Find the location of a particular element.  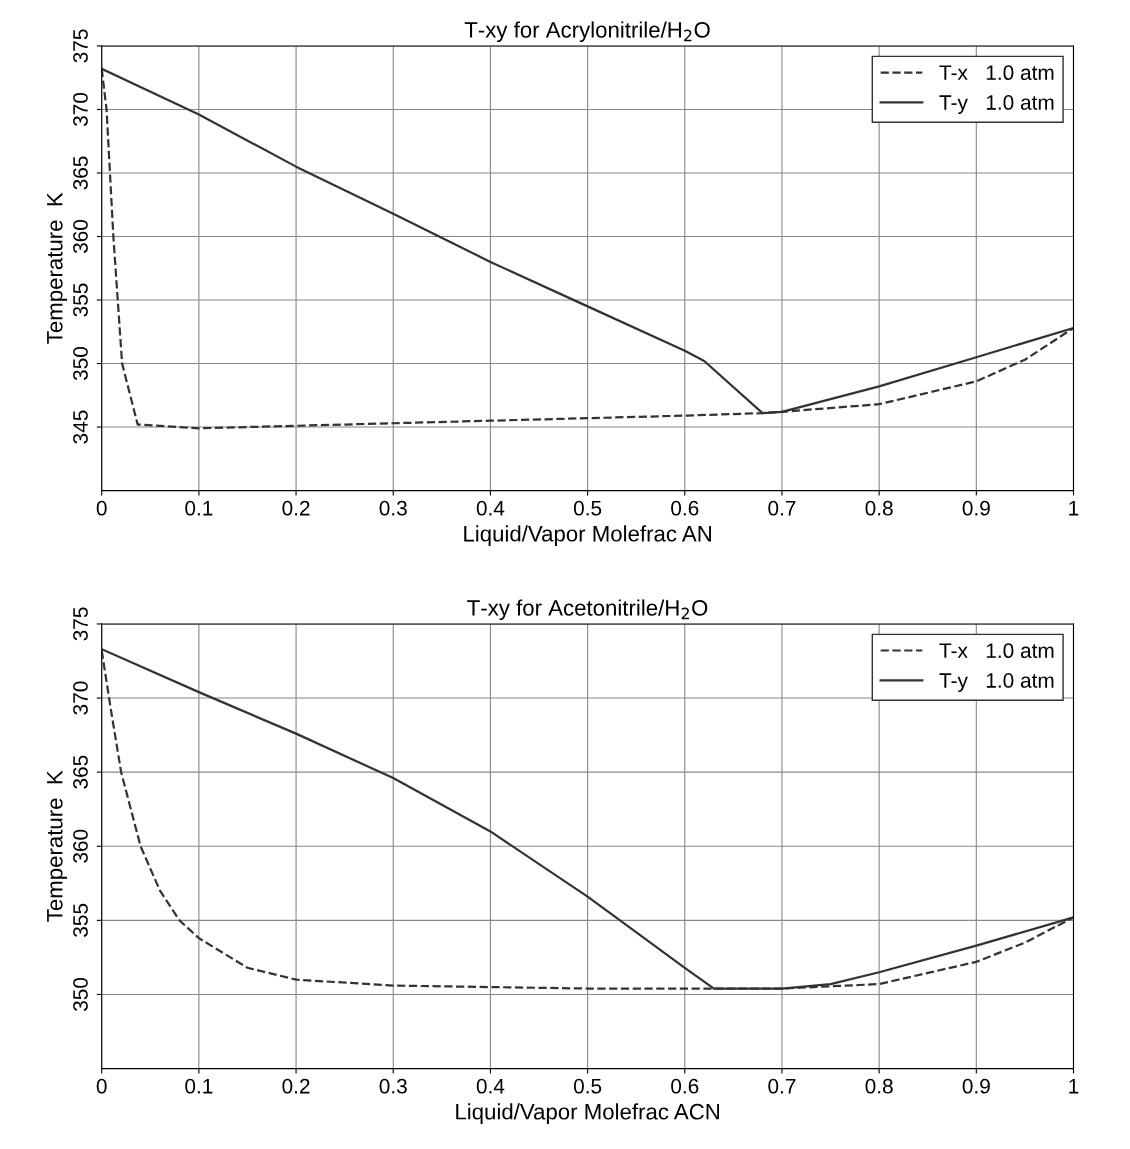

x-axis-title: Liquid/Vapor Molefrac ACN is located at coordinates (587, 1113).